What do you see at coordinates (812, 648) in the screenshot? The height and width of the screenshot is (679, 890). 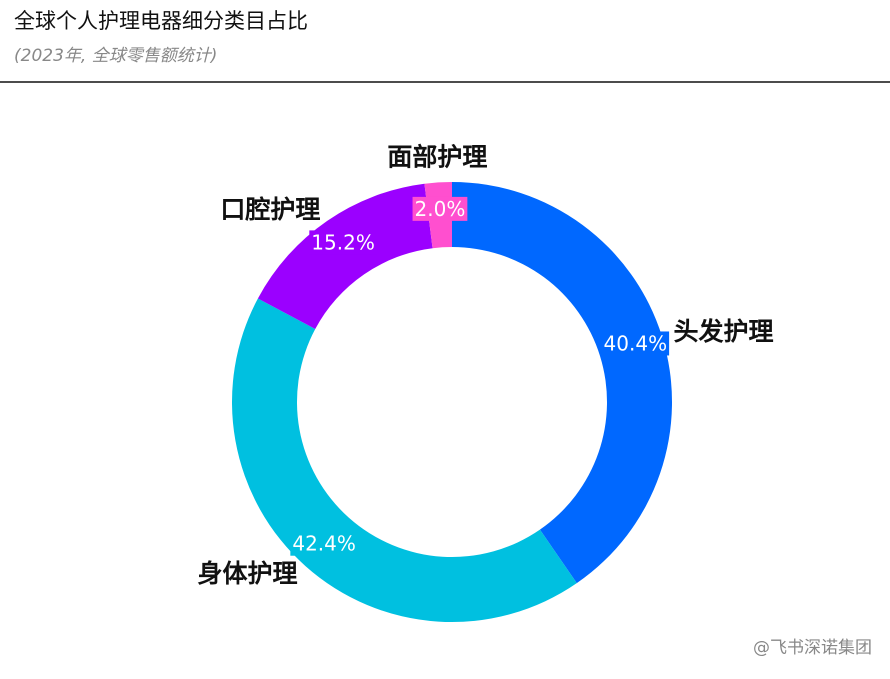 I see `watermark: @飞书深诺集团` at bounding box center [812, 648].